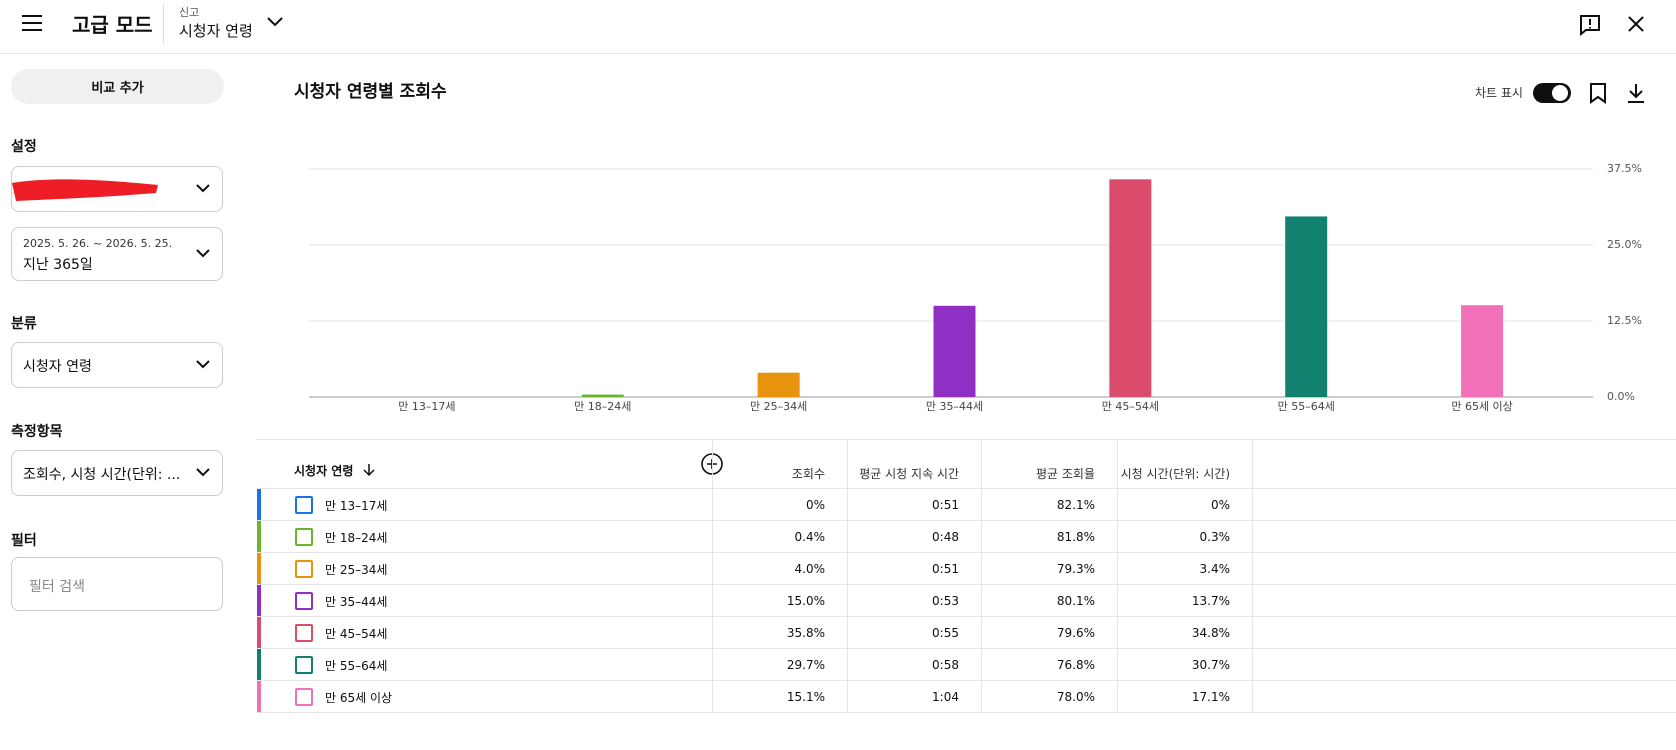  Describe the element at coordinates (112, 25) in the screenshot. I see `app-title: 고급 모드` at that location.